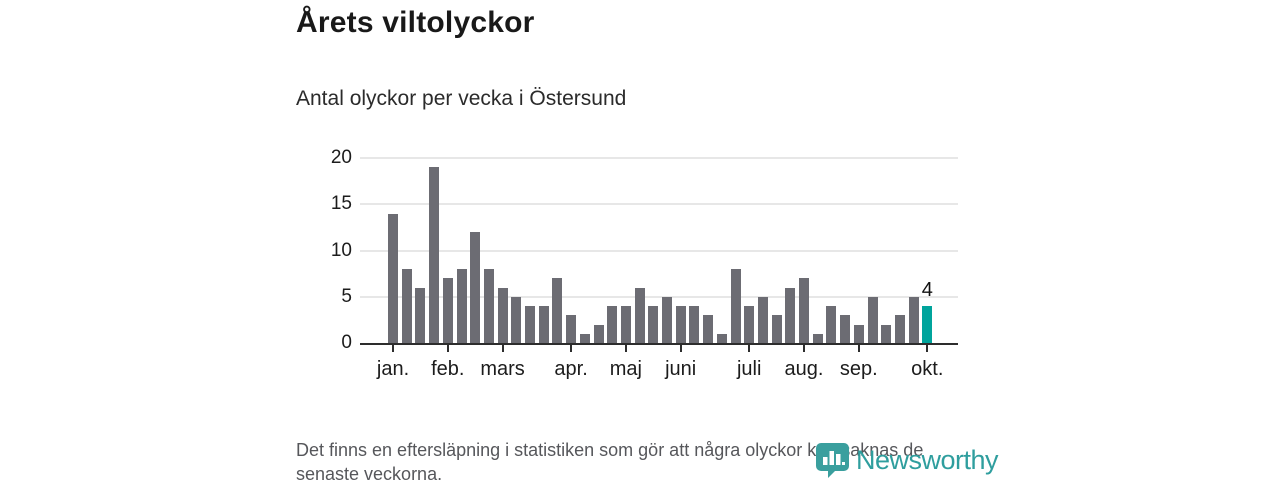 The width and height of the screenshot is (1280, 480). I want to click on y-tick-label: 0, so click(346, 342).